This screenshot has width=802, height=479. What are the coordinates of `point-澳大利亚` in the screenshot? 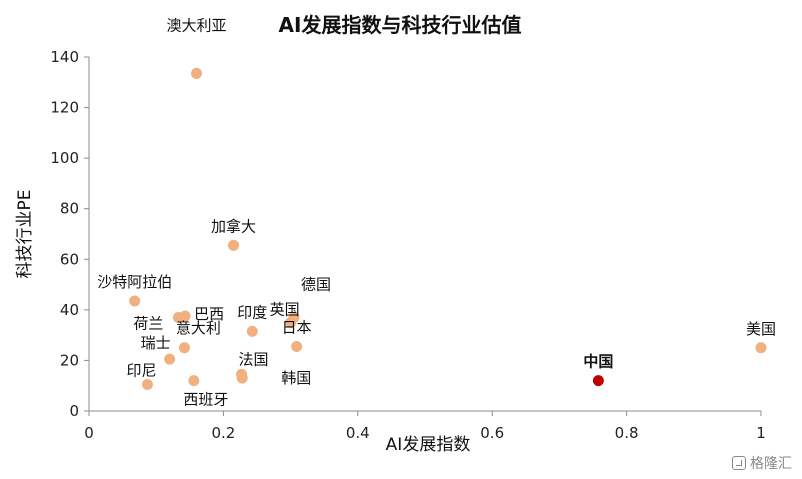 It's located at (197, 73).